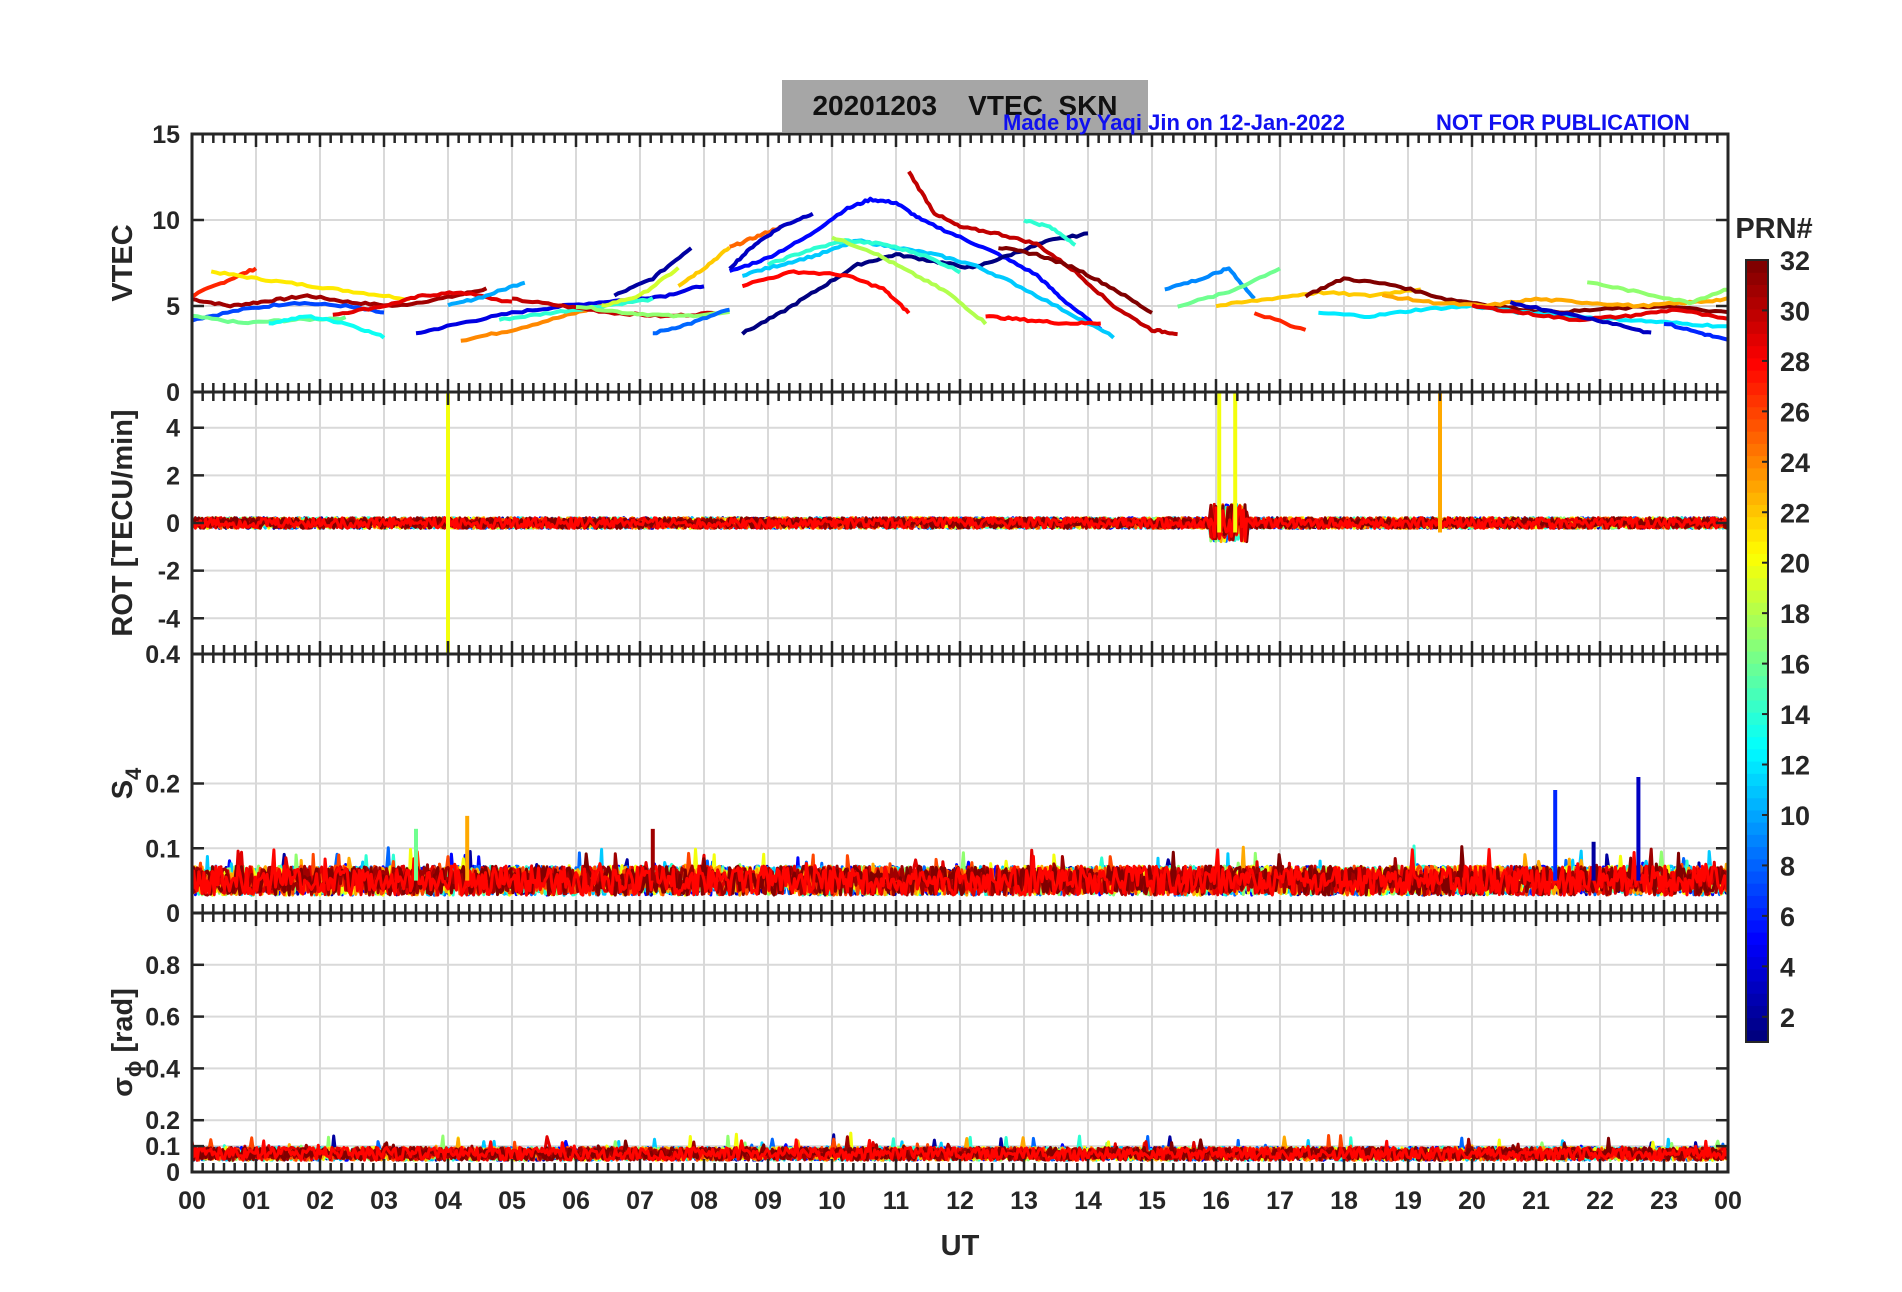  What do you see at coordinates (173, 307) in the screenshot?
I see `y-tick-label: 5` at bounding box center [173, 307].